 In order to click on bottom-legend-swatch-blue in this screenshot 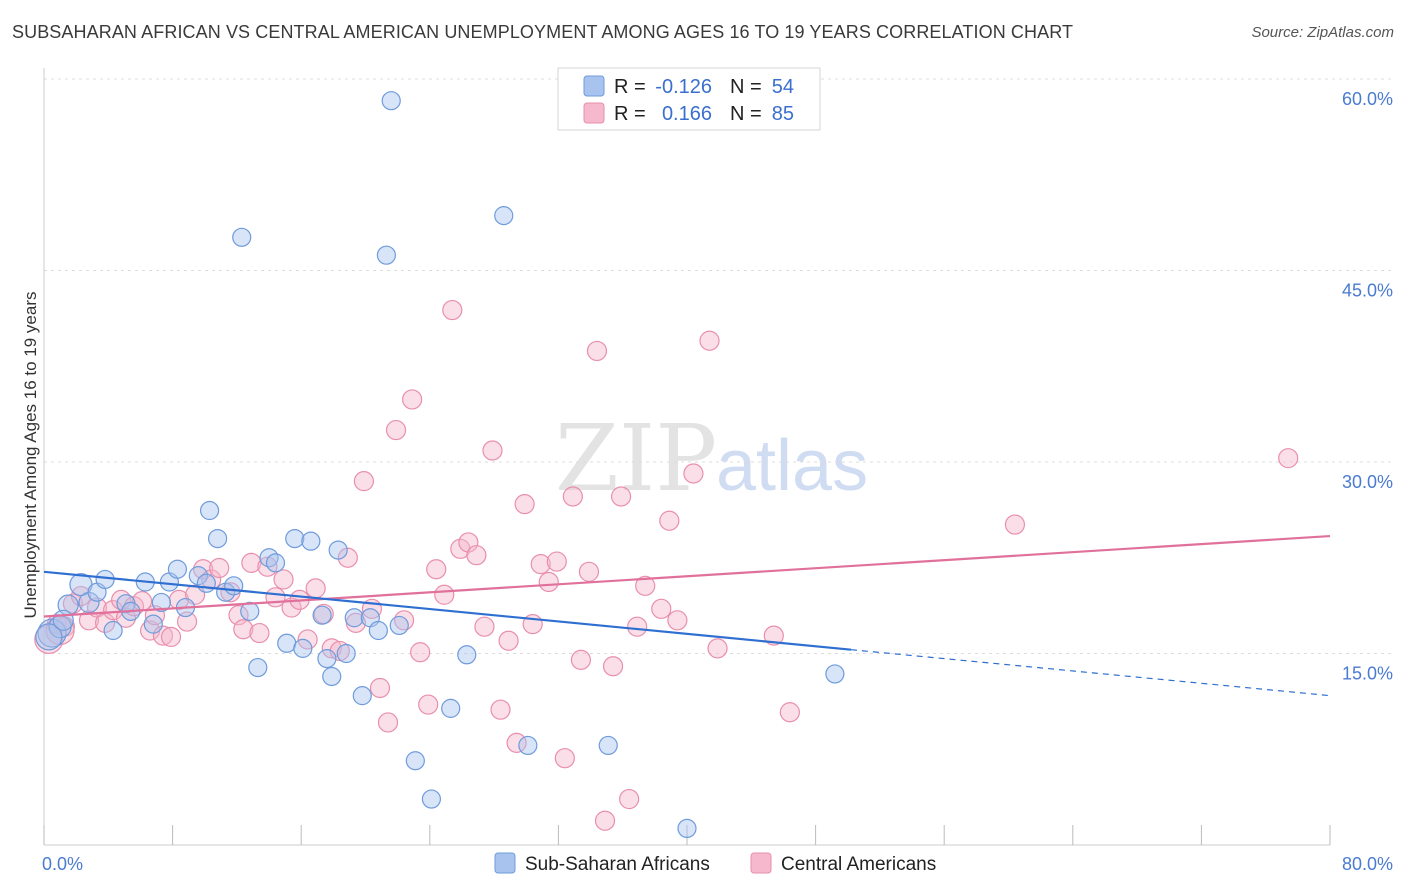, I will do `click(505, 863)`.